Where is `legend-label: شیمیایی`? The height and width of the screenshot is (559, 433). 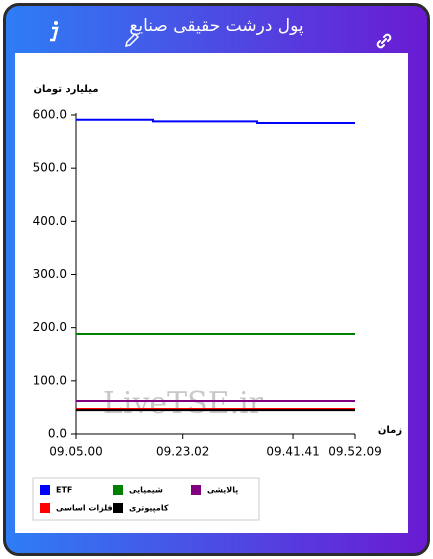 legend-label: شیمیایی is located at coordinates (146, 490).